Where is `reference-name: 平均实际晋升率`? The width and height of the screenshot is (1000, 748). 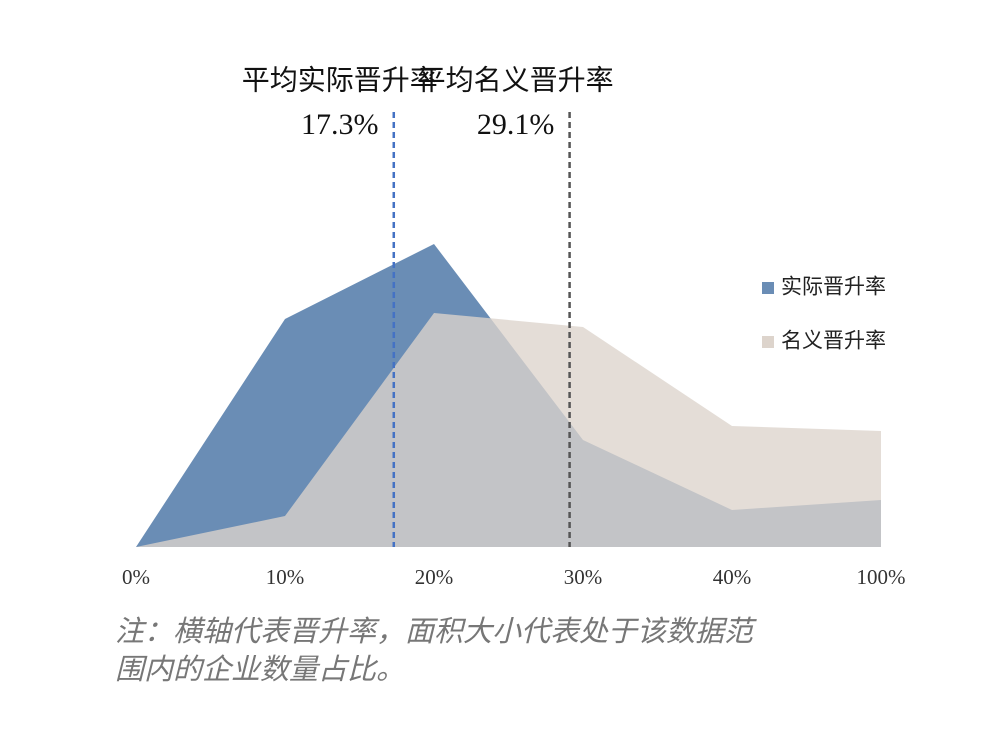 reference-name: 平均实际晋升率 is located at coordinates (340, 80).